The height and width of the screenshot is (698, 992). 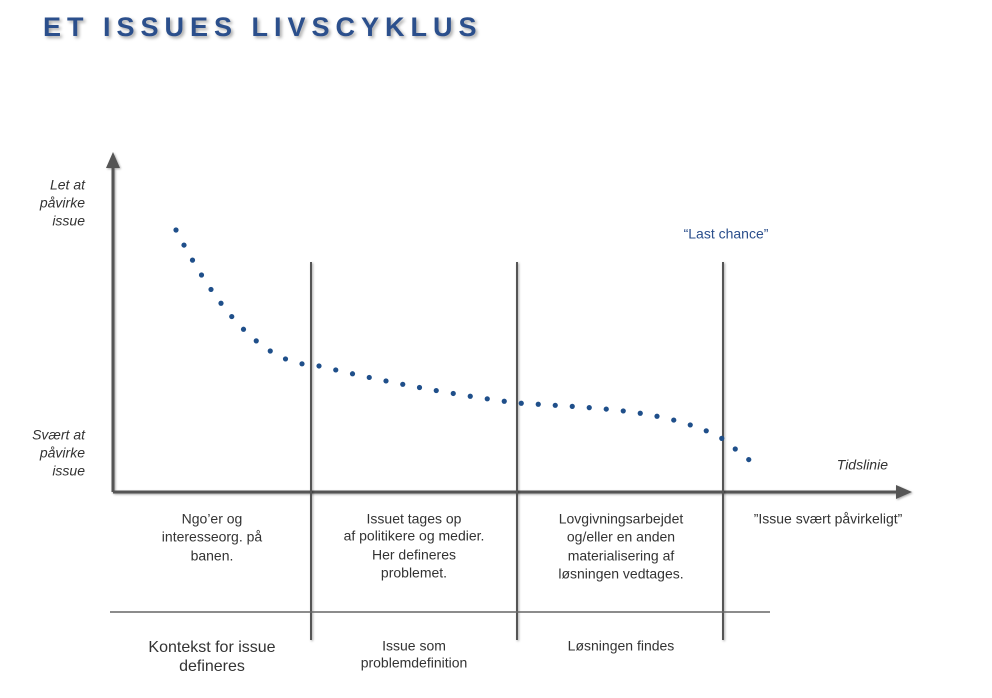 I want to click on phase-text: materialisering af, so click(x=621, y=556).